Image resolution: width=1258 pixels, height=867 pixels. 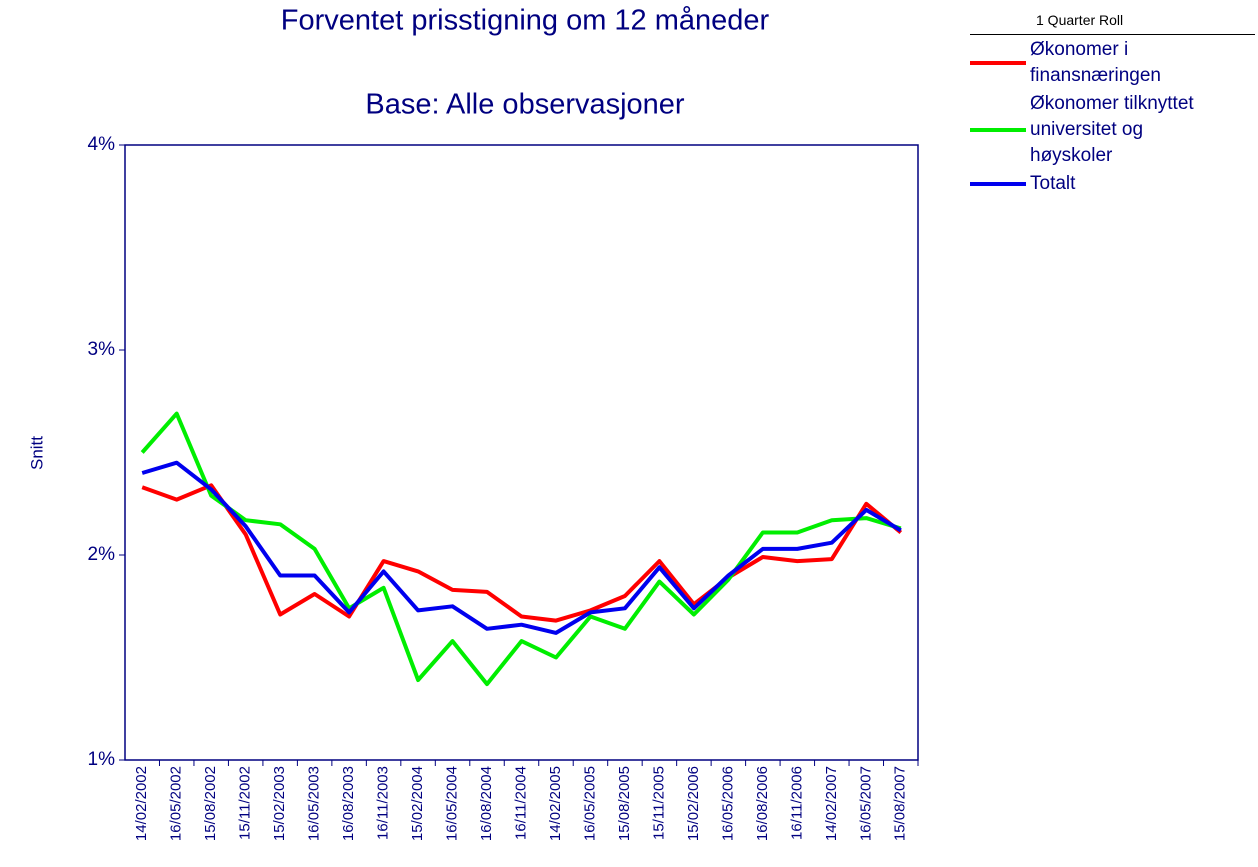 I want to click on y-tick-label: 2%, so click(x=102, y=554).